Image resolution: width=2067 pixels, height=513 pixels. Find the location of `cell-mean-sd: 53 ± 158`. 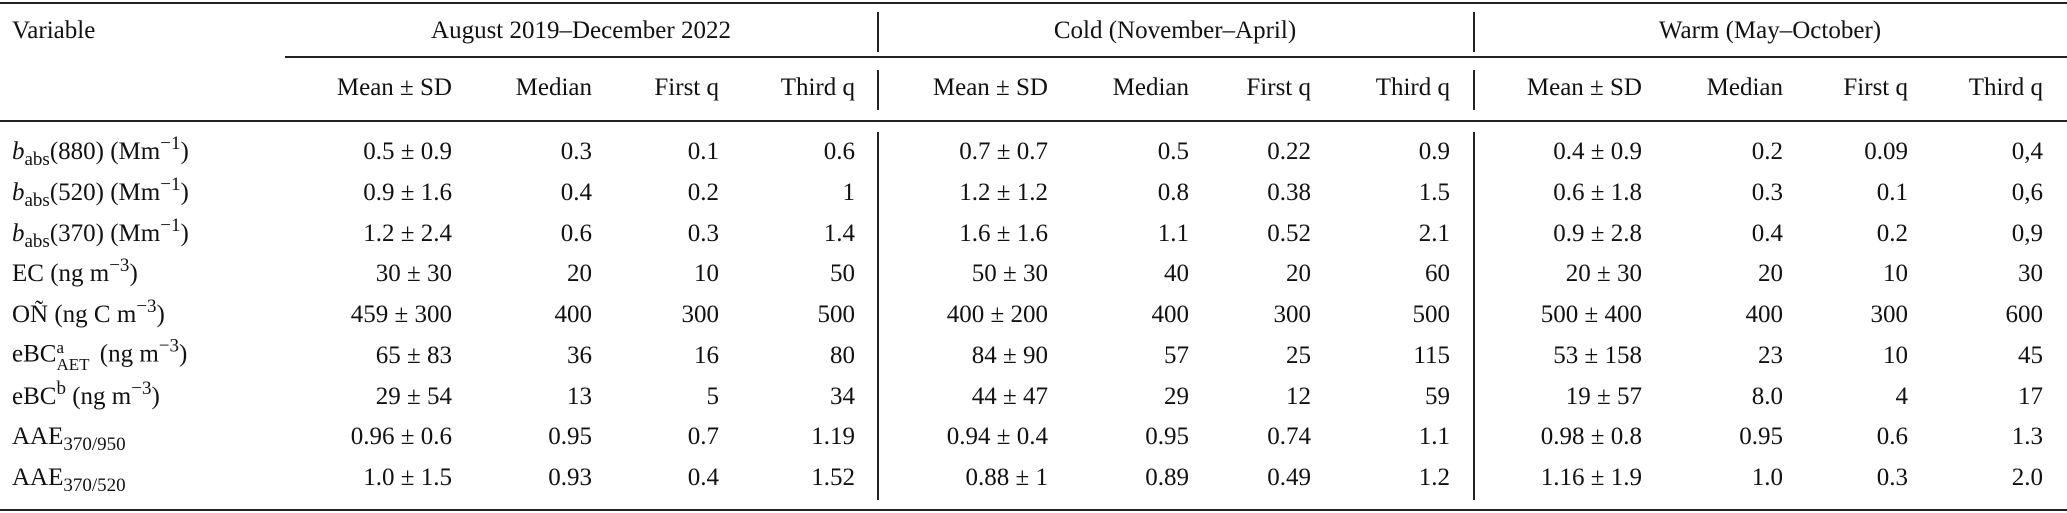

cell-mean-sd: 53 ± 158 is located at coordinates (1597, 355).